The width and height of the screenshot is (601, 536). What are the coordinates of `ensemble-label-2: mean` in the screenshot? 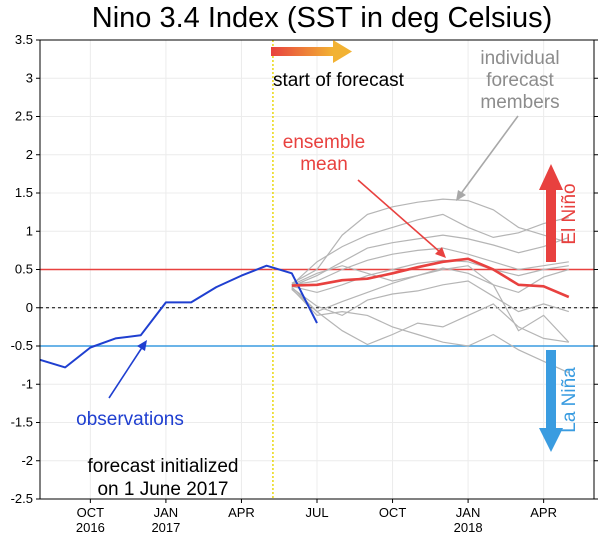 It's located at (324, 164).